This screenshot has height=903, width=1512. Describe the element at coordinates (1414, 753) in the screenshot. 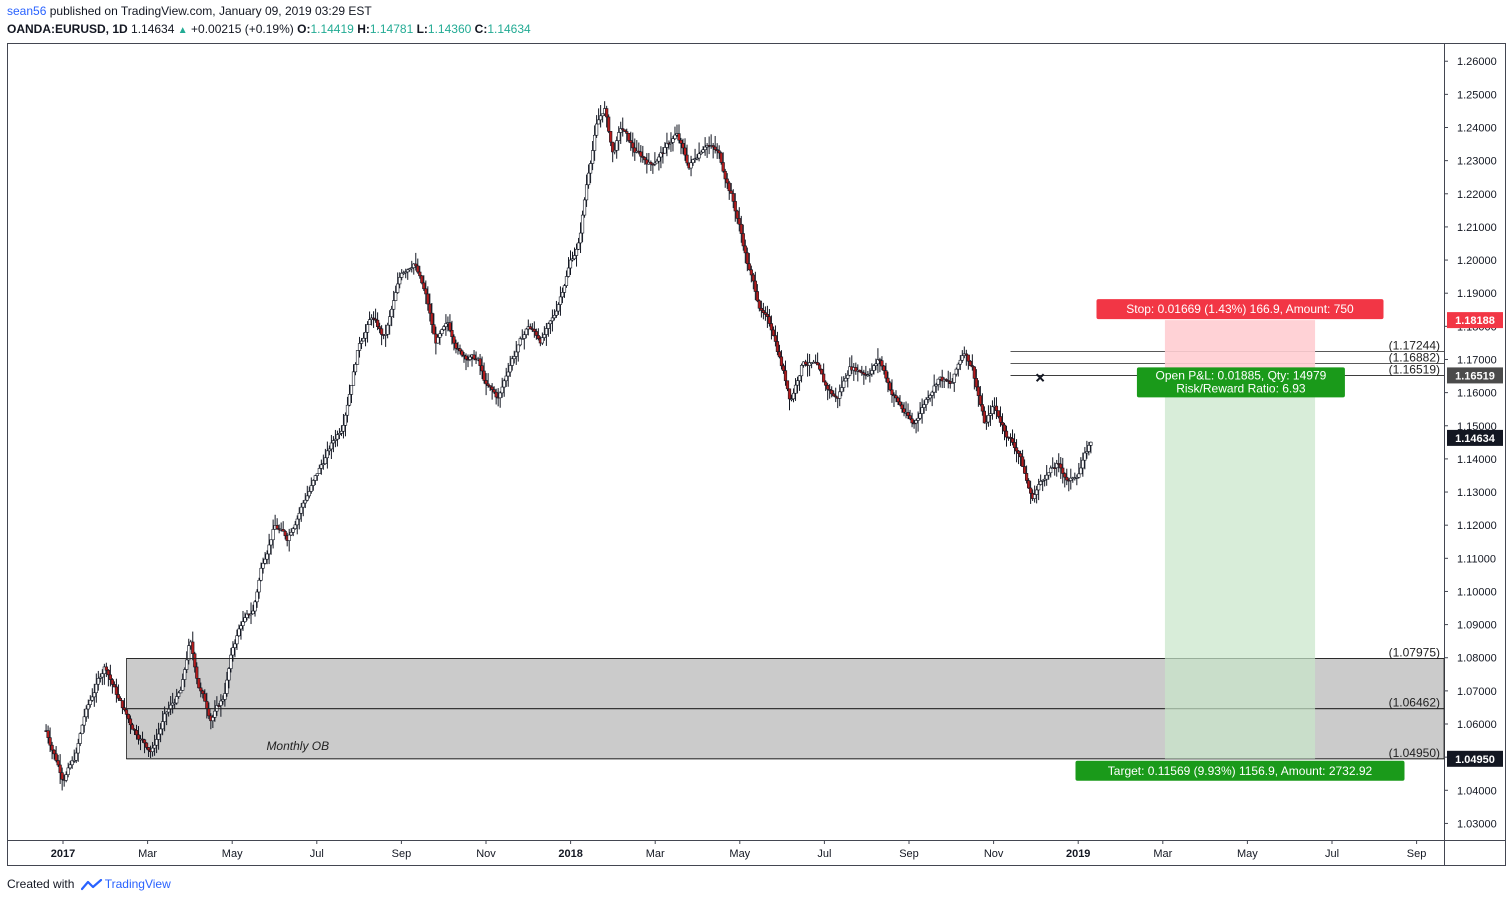

I see `level-label: (1.04950)` at that location.